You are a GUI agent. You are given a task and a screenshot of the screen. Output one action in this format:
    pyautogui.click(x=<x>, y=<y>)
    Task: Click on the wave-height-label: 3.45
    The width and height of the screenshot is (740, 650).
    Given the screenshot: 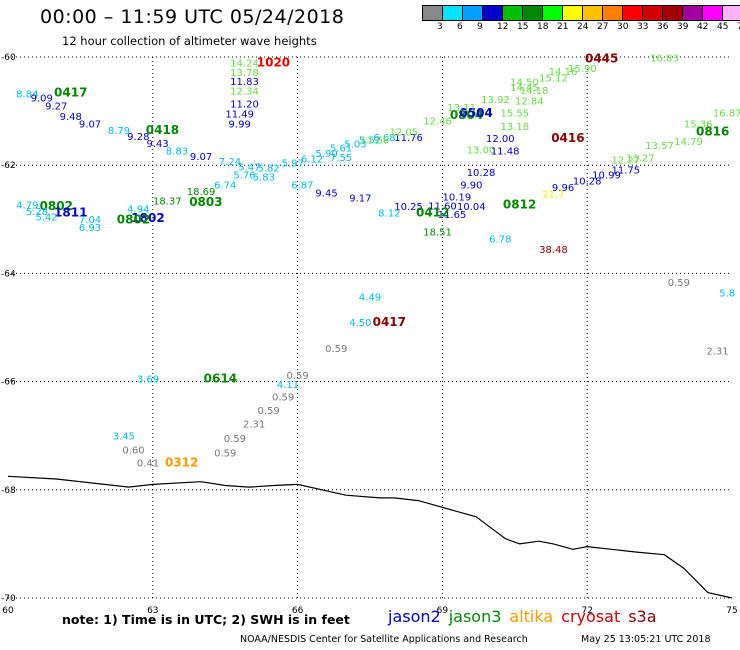 What is the action you would take?
    pyautogui.click(x=124, y=436)
    